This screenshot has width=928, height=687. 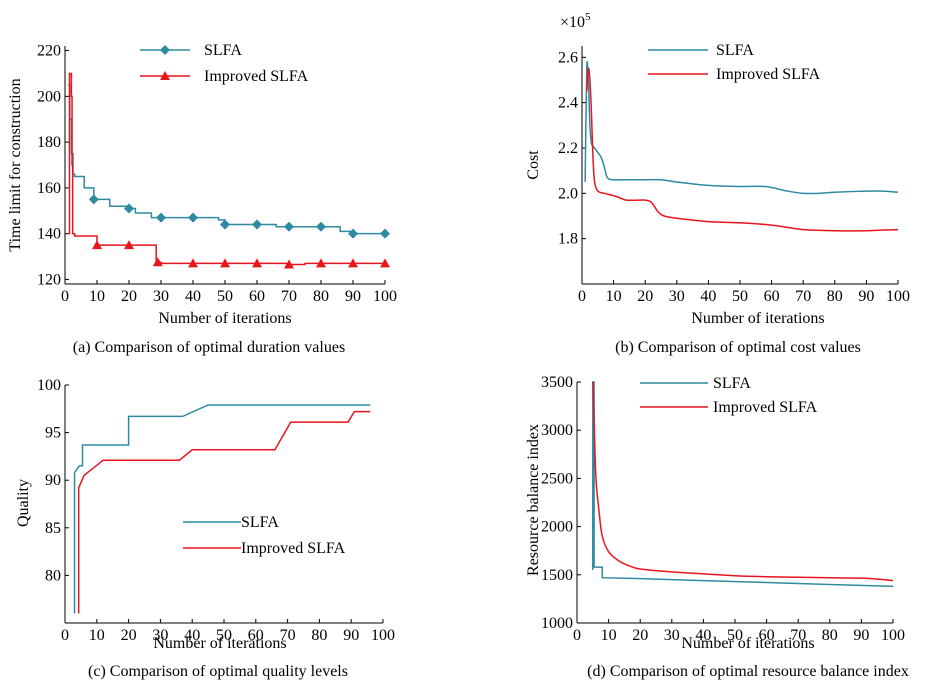 What do you see at coordinates (557, 478) in the screenshot?
I see `y-tick-label: 2500` at bounding box center [557, 478].